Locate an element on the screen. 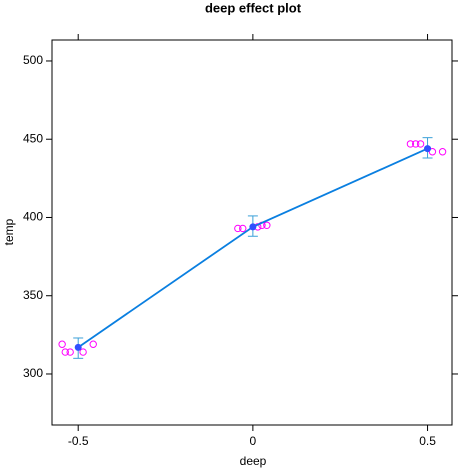  y-tick-label: 500 is located at coordinates (33, 60).